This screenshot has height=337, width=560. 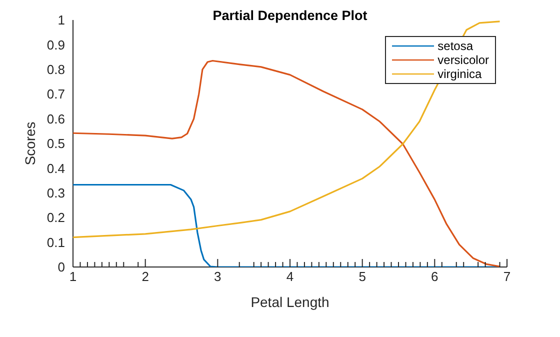 What do you see at coordinates (507, 276) in the screenshot?
I see `x-tick-label: 7` at bounding box center [507, 276].